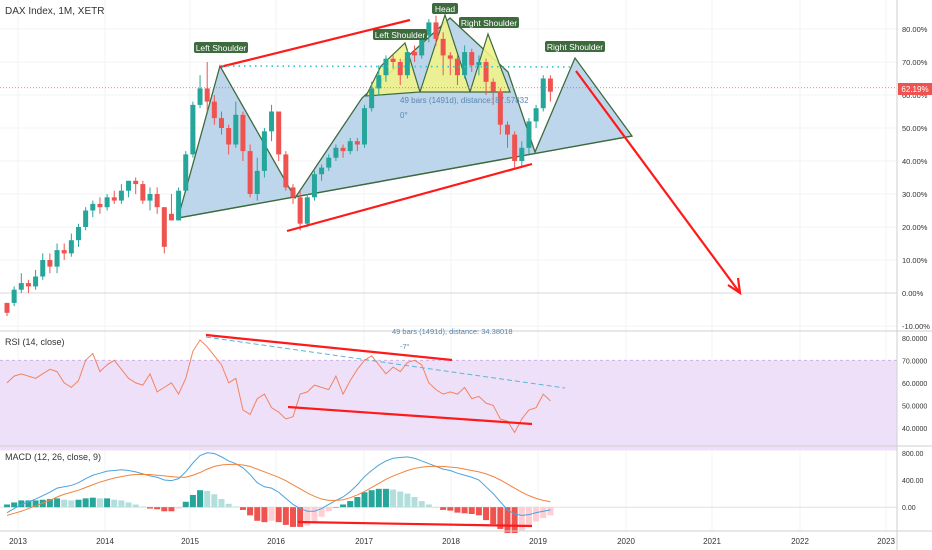  I want to click on rsi-plot, so click(278, 386).